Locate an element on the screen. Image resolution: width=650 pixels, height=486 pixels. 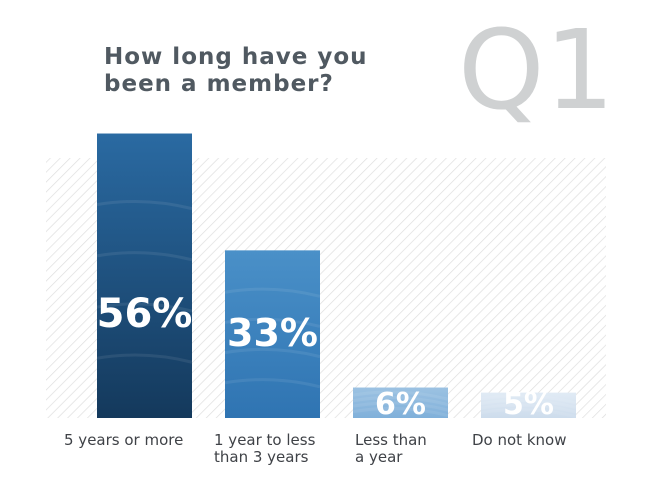
bar-value-label: 33% is located at coordinates (272, 333).